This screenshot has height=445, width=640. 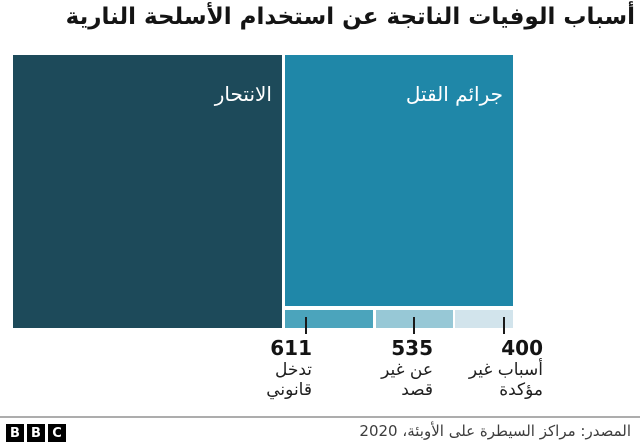 I want to click on annotation-legal-value: 611, so click(x=291, y=348).